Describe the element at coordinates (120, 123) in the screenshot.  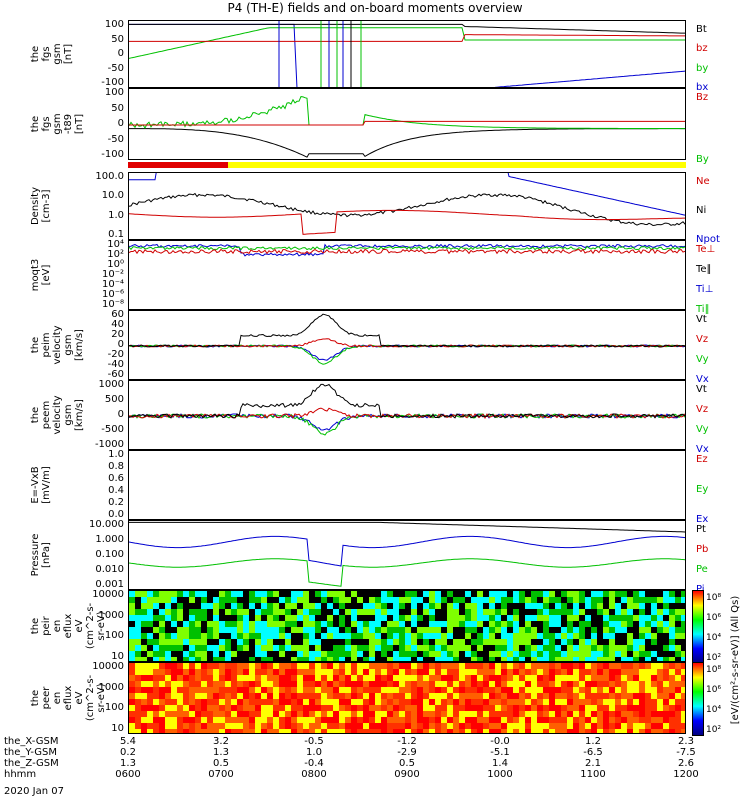
I see `y-tick-label: 0` at that location.